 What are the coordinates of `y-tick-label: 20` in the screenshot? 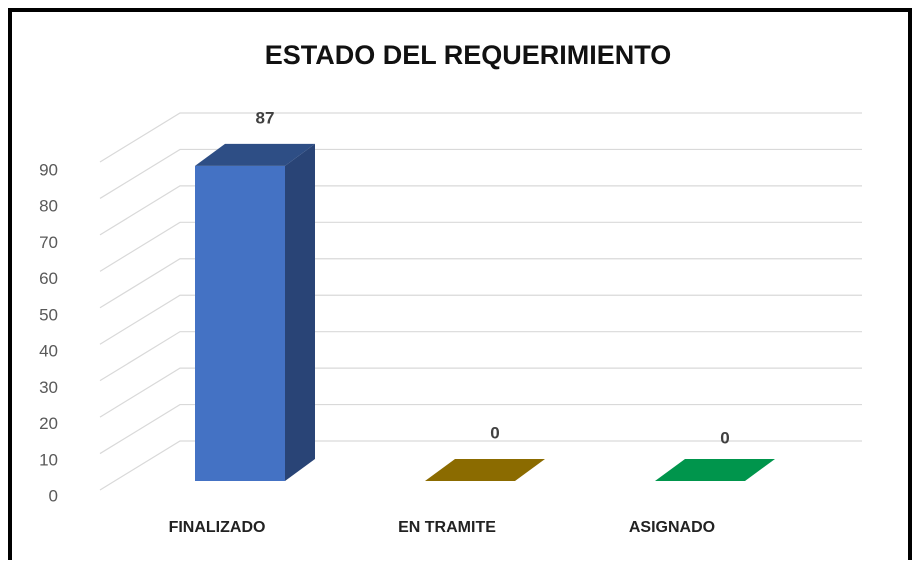 It's located at (48, 423).